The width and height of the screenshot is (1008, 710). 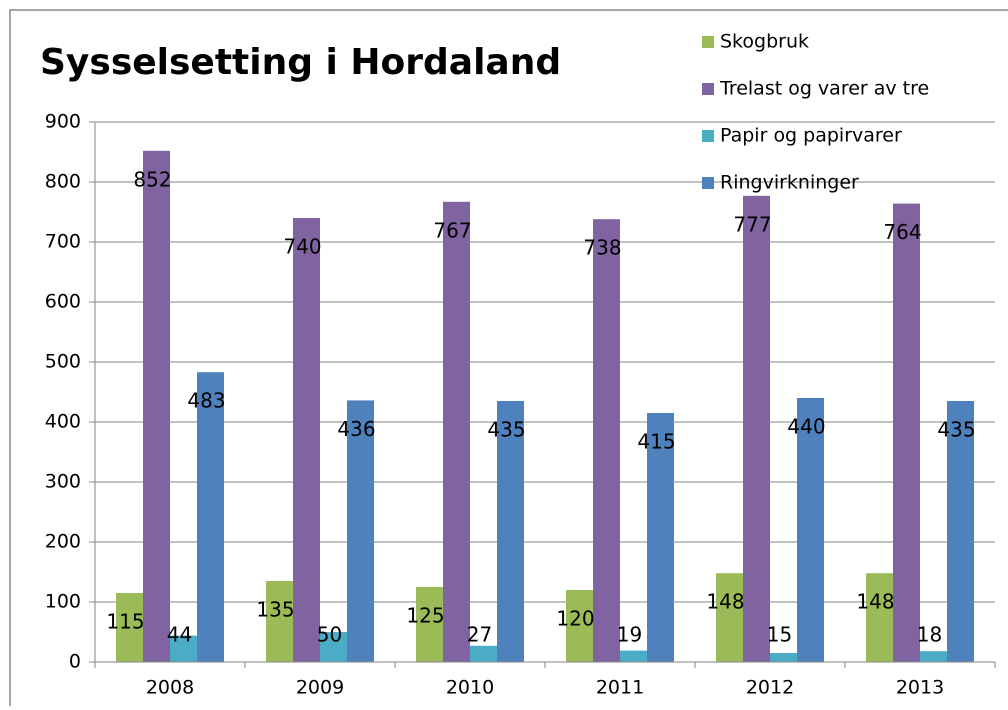 I want to click on chart-title: Sysselsetting i Hordaland, so click(x=300, y=62).